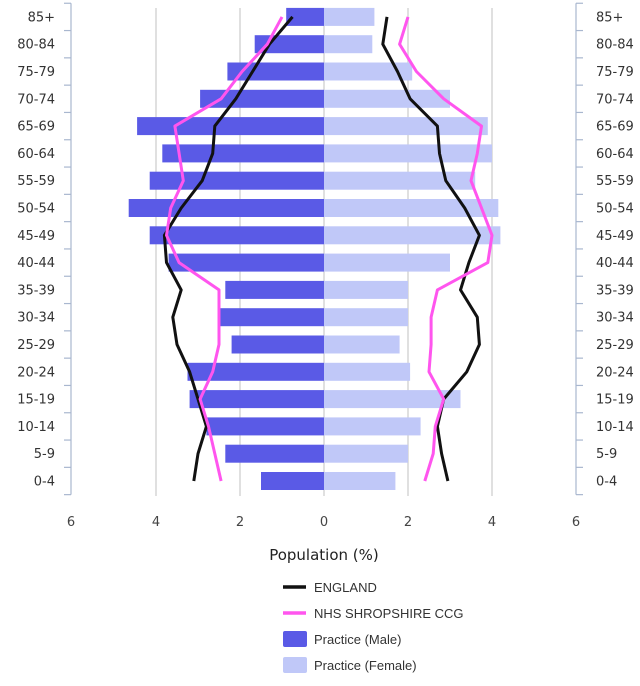 This screenshot has height=686, width=640. I want to click on left-category-label: 50-54, so click(36, 209).